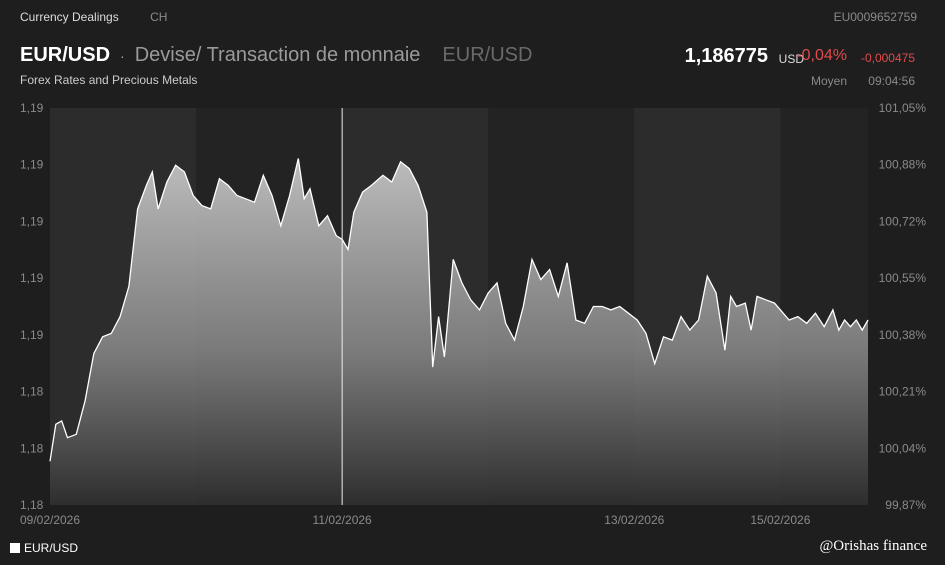  I want to click on top-bar: Currency Dealings CH, so click(107, 17).